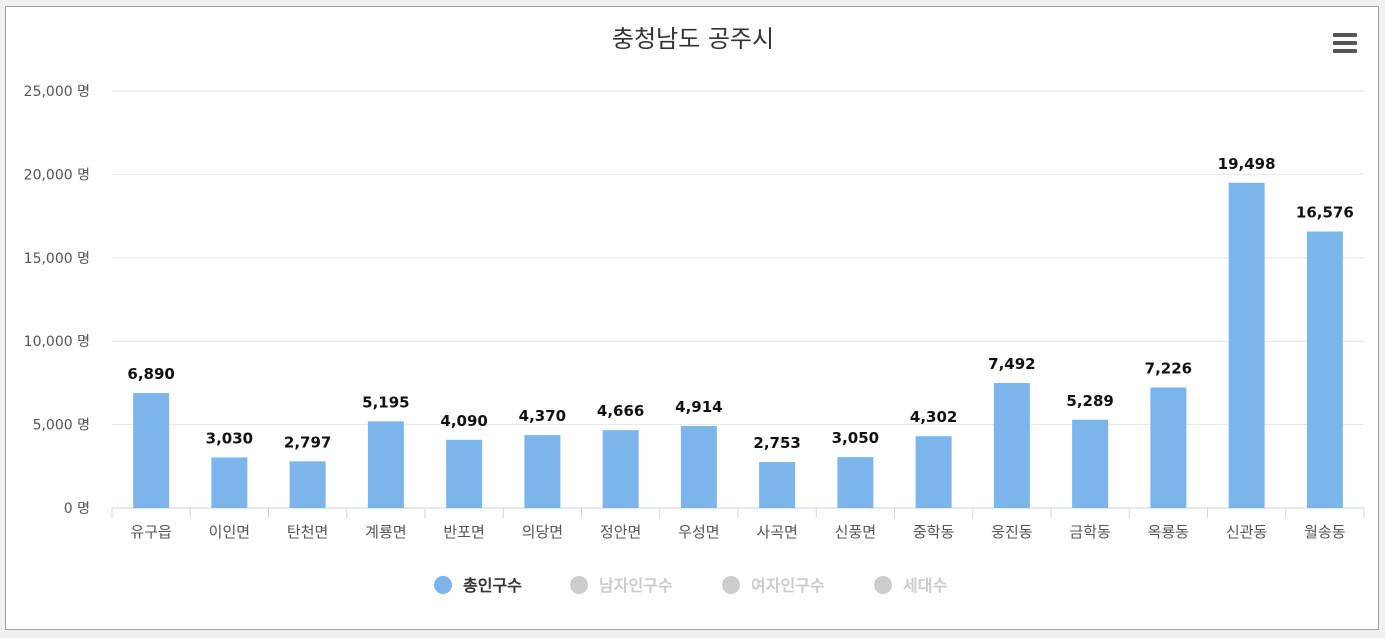 The width and height of the screenshot is (1385, 638). What do you see at coordinates (933, 417) in the screenshot?
I see `data-label: 4,302` at bounding box center [933, 417].